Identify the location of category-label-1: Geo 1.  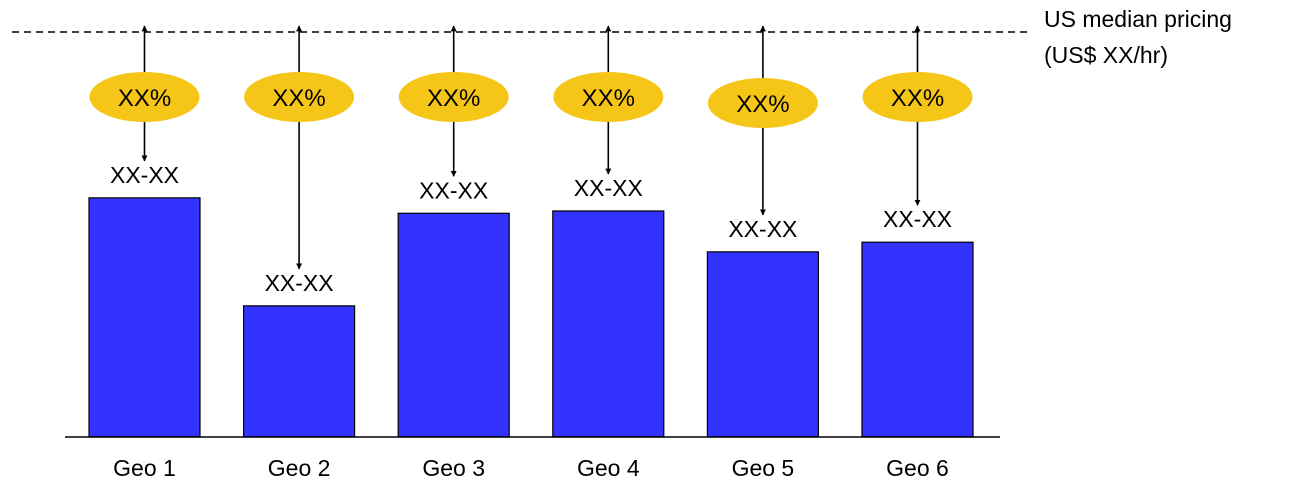
(144, 468).